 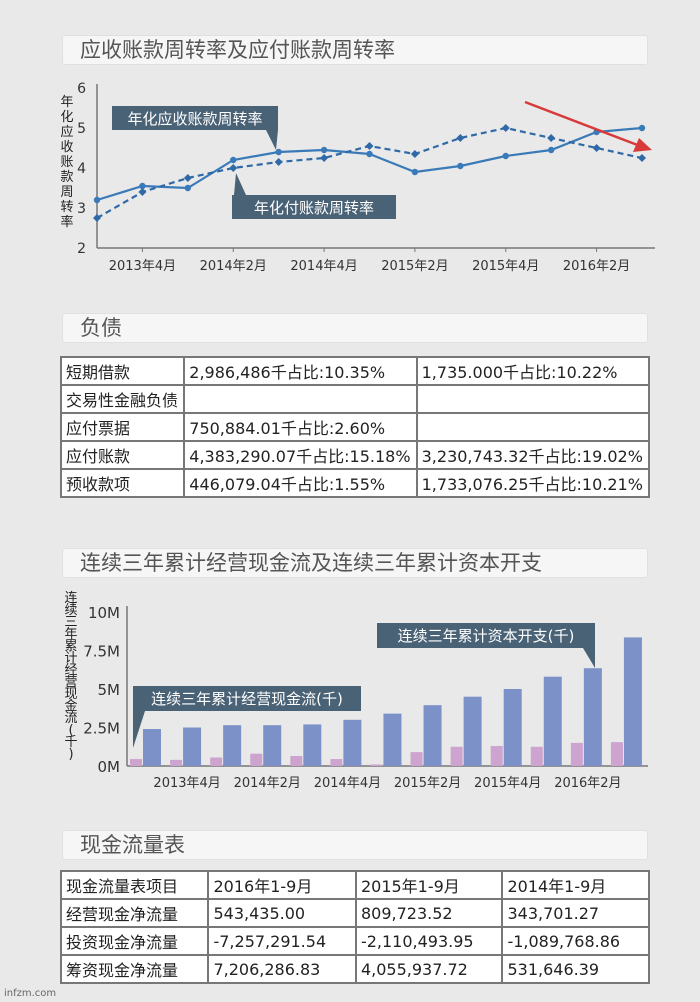 What do you see at coordinates (122, 427) in the screenshot?
I see `table-cell: 应付票据` at bounding box center [122, 427].